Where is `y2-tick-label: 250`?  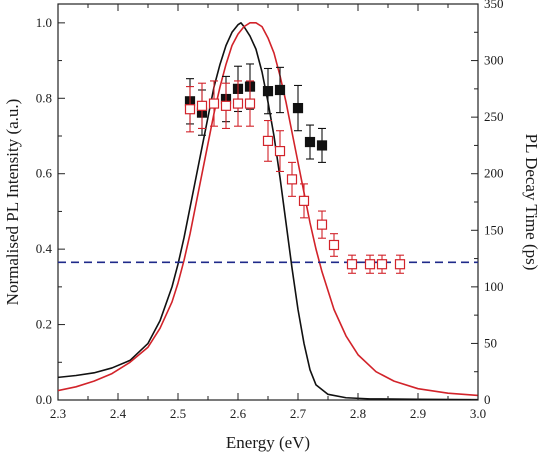
y2-tick-label: 250 is located at coordinates (494, 116).